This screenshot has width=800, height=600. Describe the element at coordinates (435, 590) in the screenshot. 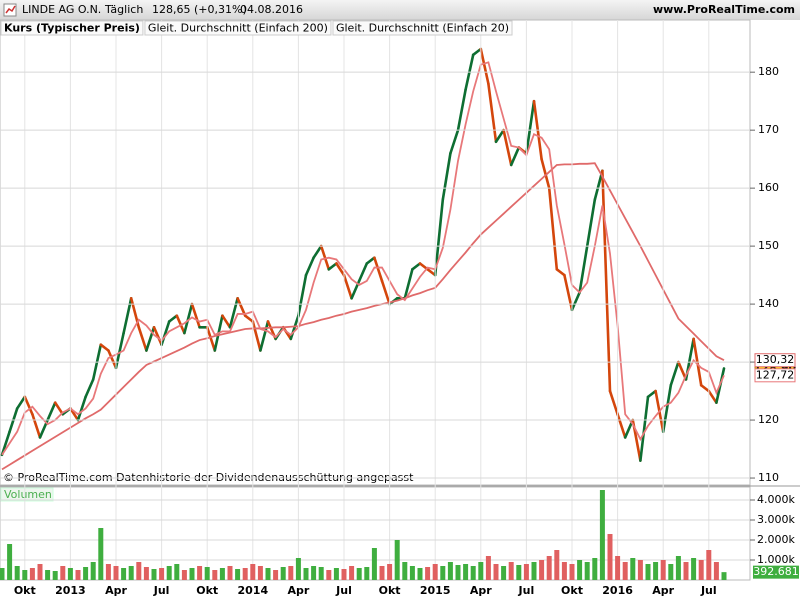

I see `x-tick-label: 2015` at that location.